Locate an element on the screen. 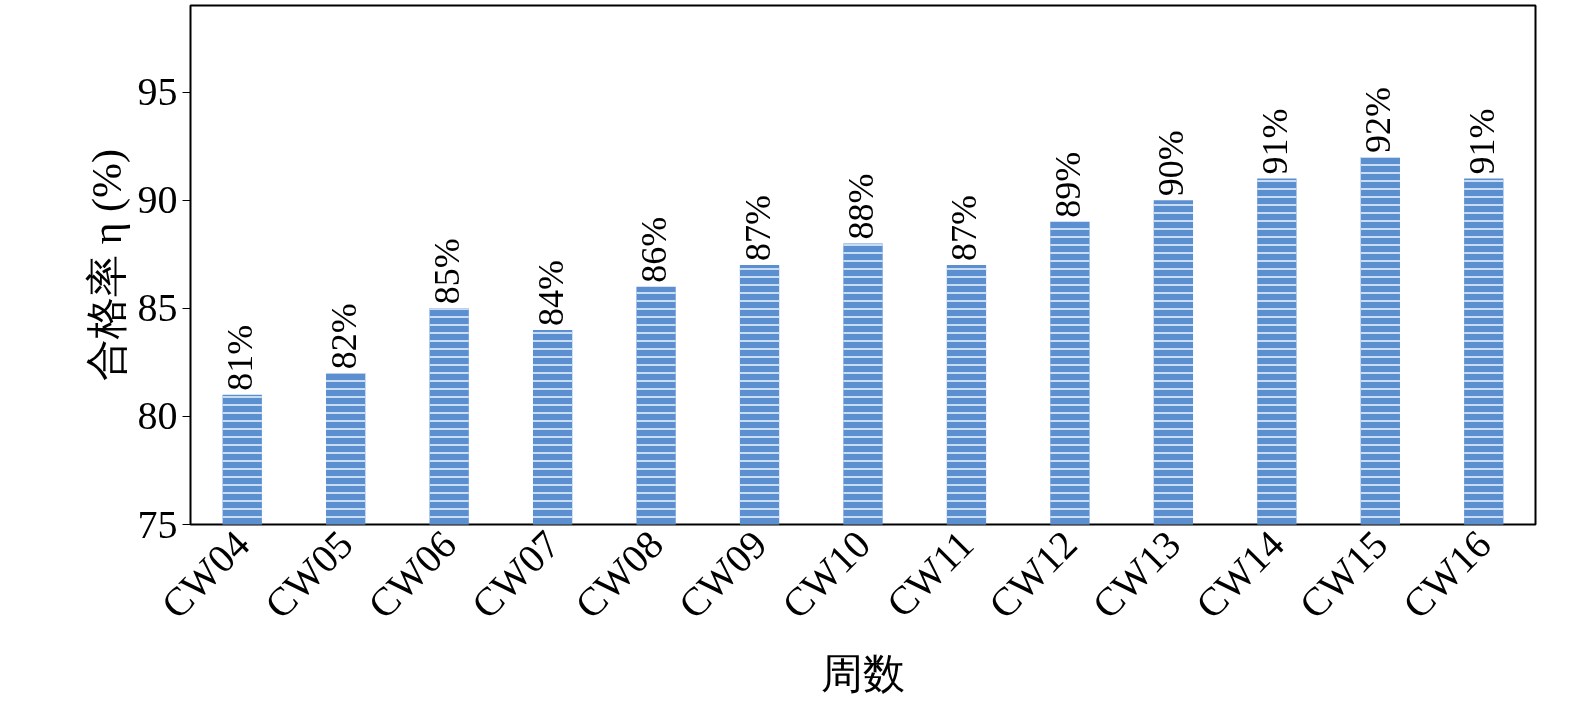 Image resolution: width=1575 pixels, height=707 pixels. y-tick-label: 90 is located at coordinates (157, 200).